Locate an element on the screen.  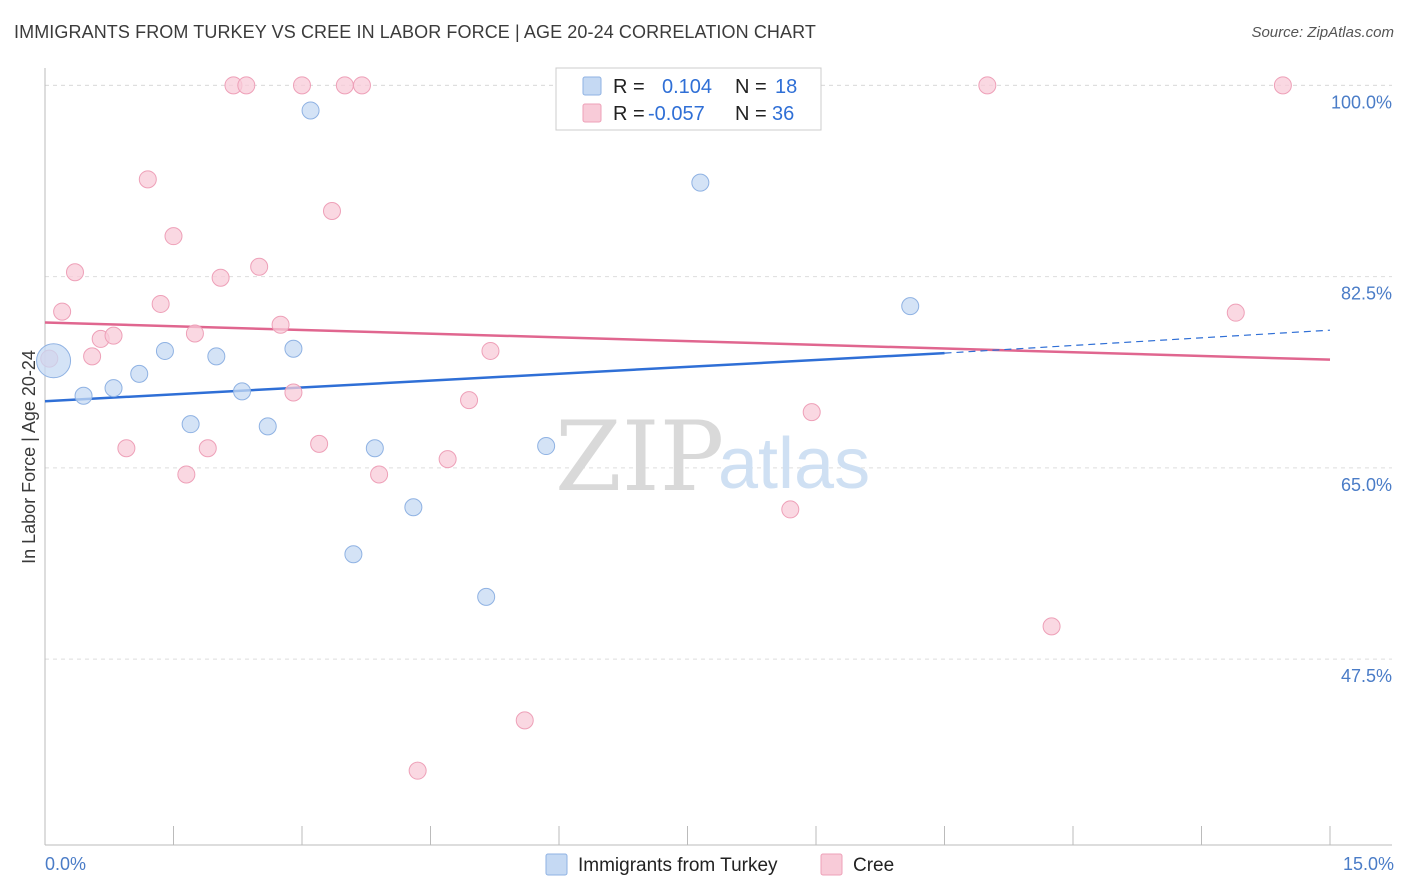
y-tick-labels: 47.5% 65.0% 82.5% 100.0% is located at coordinates (1361, 389).